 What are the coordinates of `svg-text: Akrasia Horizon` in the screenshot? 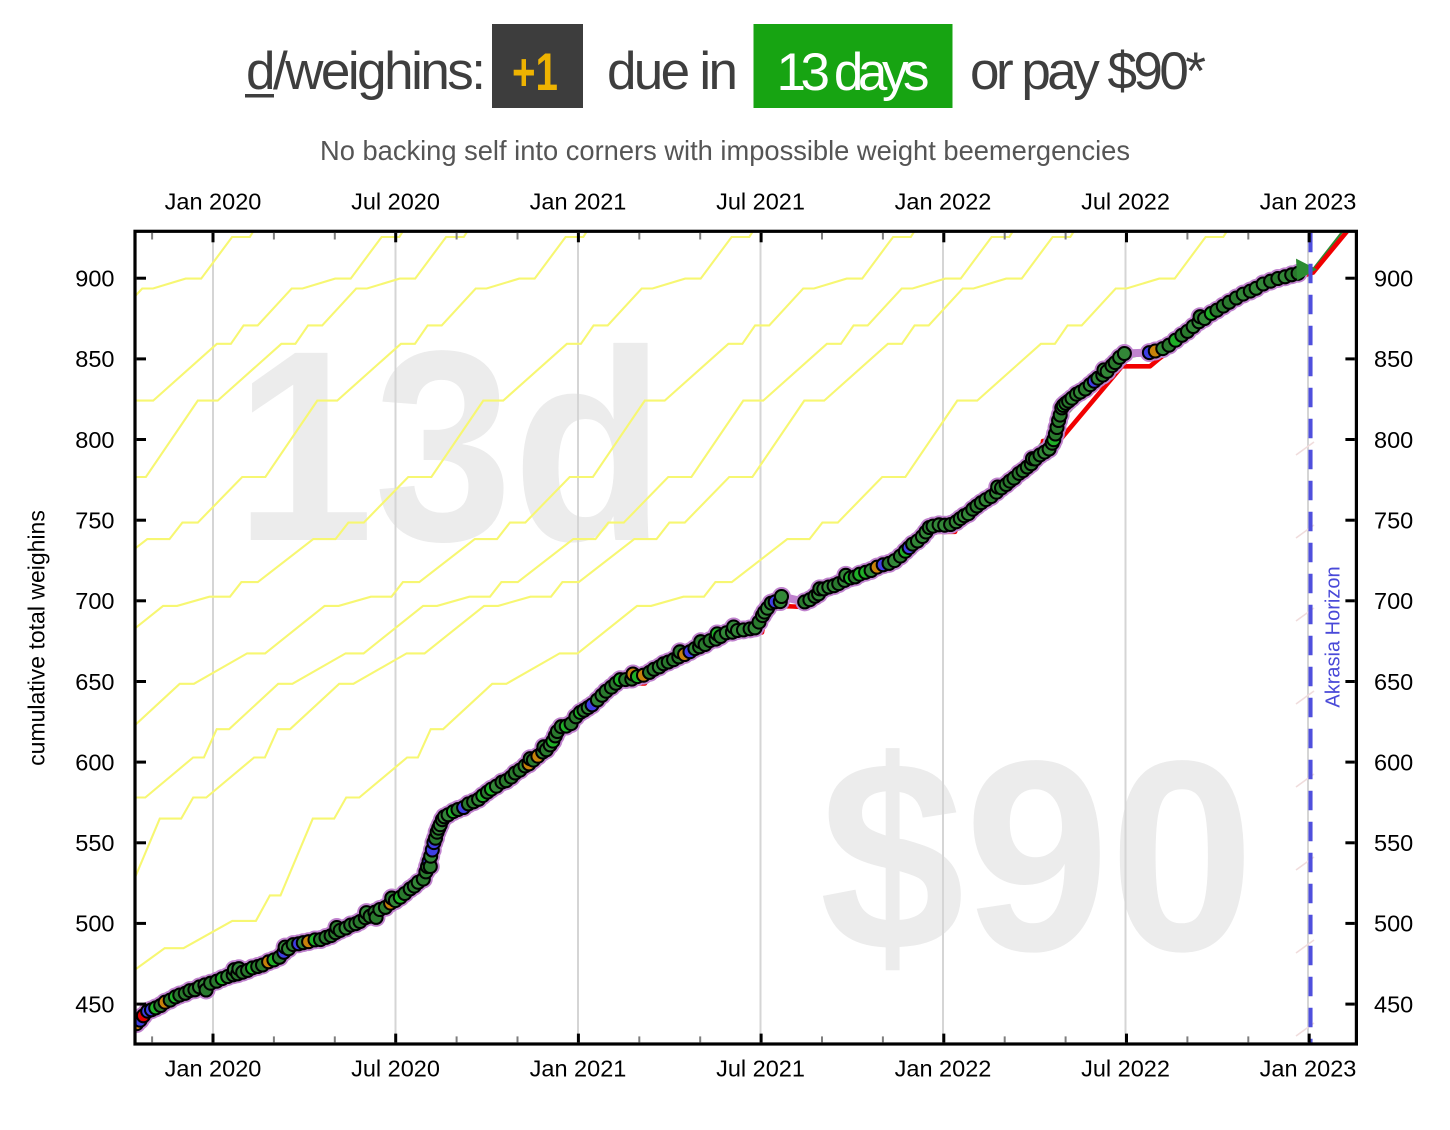 It's located at (1334, 636).